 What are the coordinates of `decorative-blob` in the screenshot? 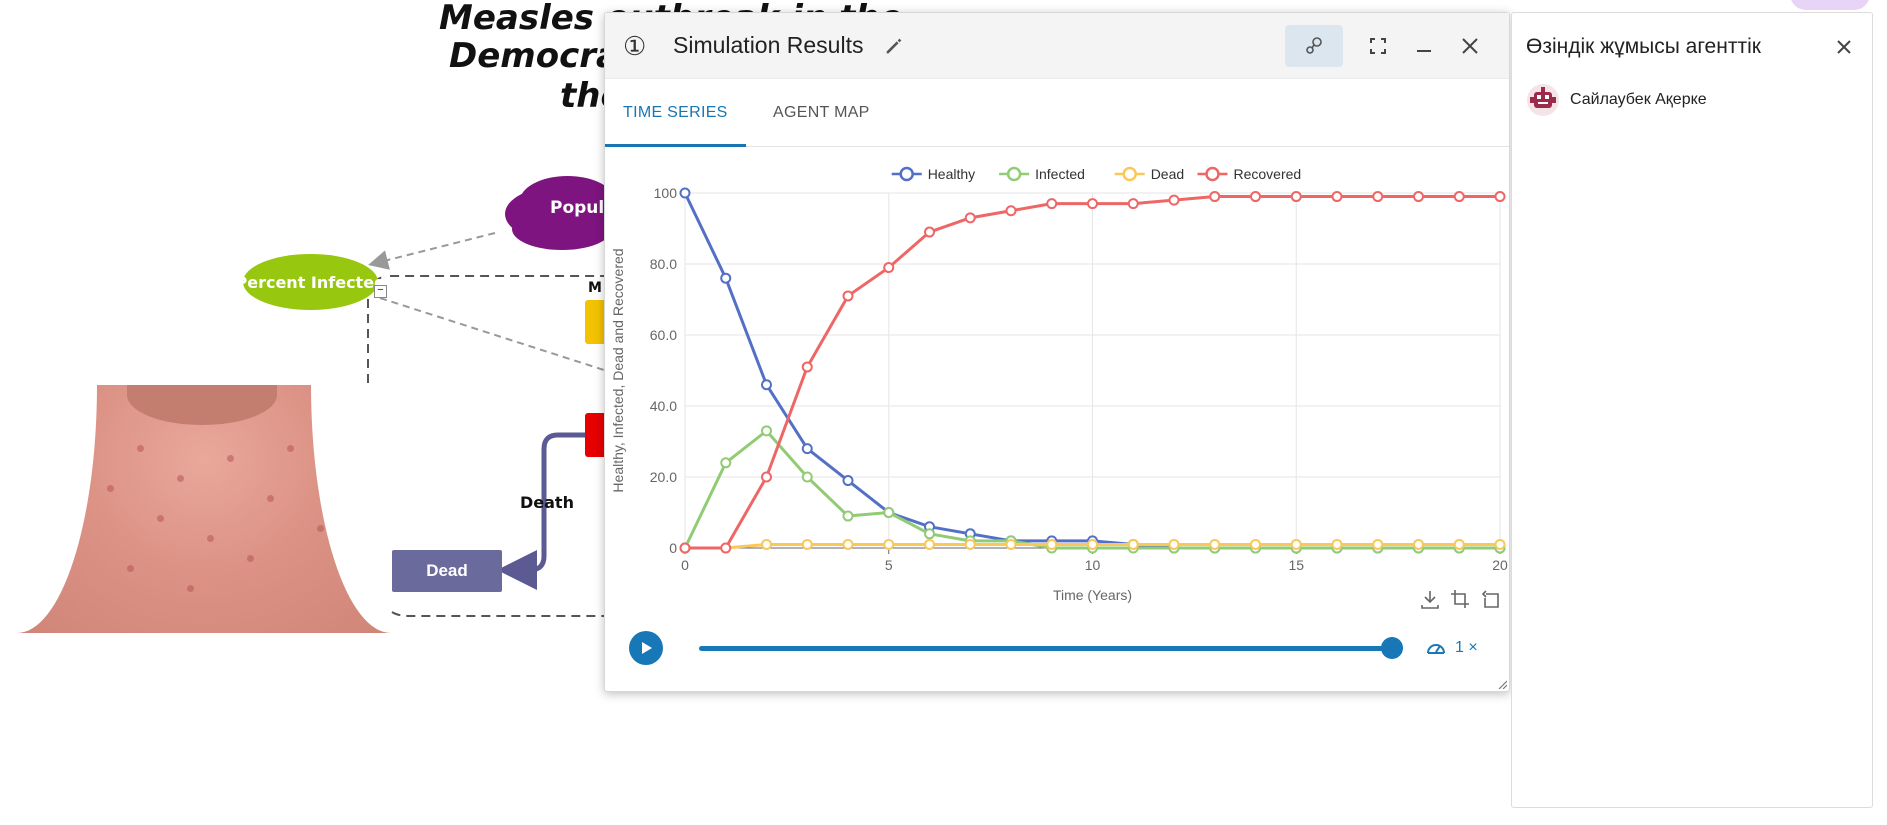 It's located at (1830, 5).